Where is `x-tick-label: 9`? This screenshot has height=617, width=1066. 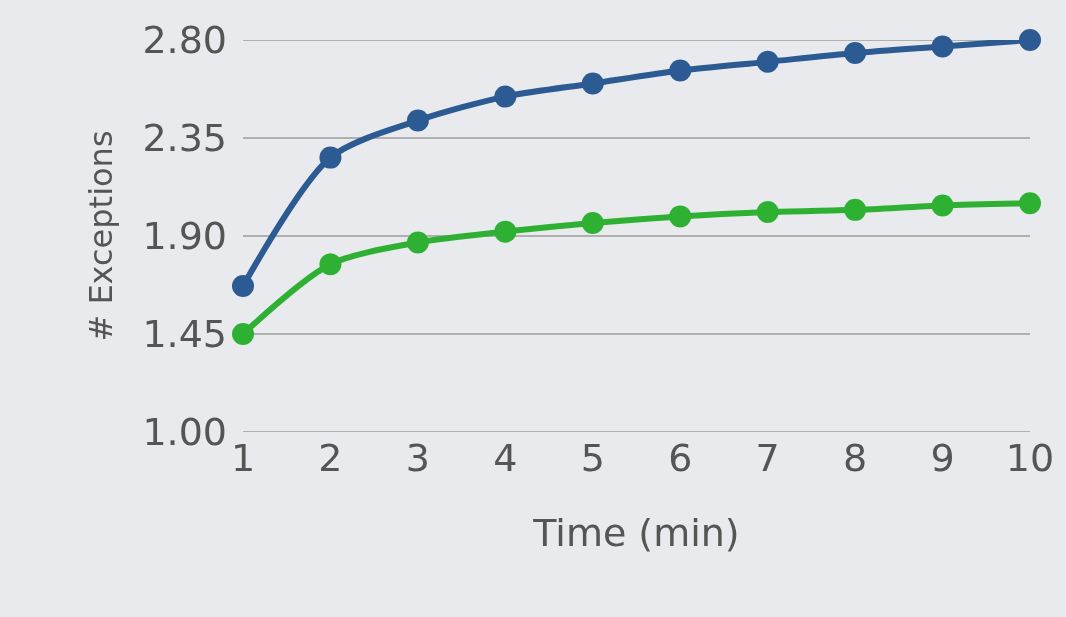
x-tick-label: 9 is located at coordinates (942, 458).